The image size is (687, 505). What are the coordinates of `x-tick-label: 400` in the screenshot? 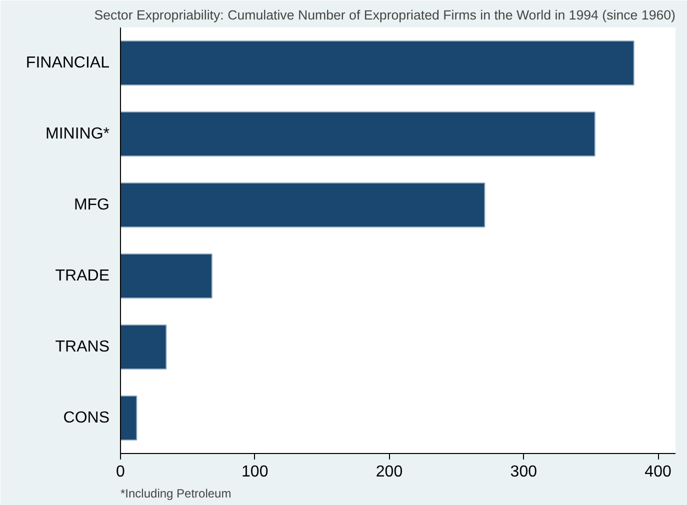 It's located at (658, 472).